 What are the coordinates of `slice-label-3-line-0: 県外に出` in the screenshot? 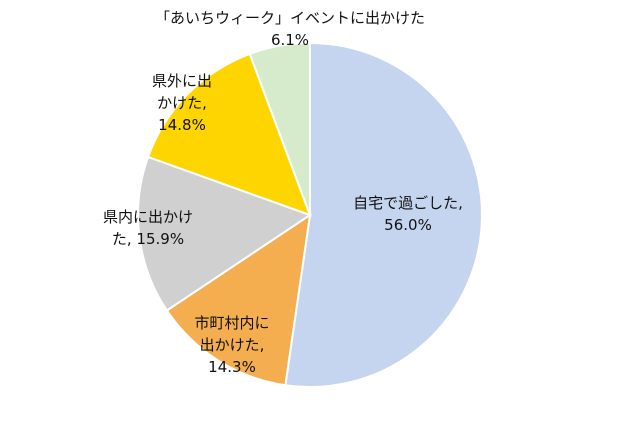 It's located at (182, 81).